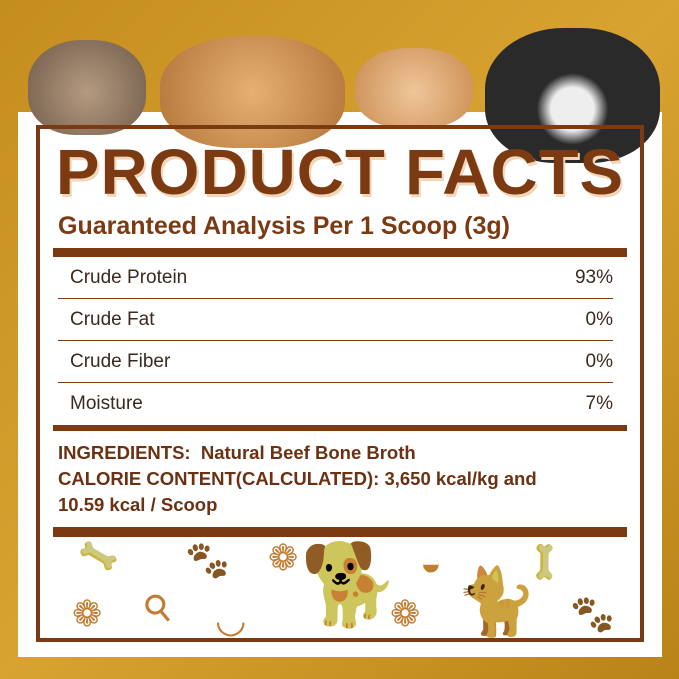 The width and height of the screenshot is (679, 679). I want to click on cat-icon: 🐈, so click(496, 601).